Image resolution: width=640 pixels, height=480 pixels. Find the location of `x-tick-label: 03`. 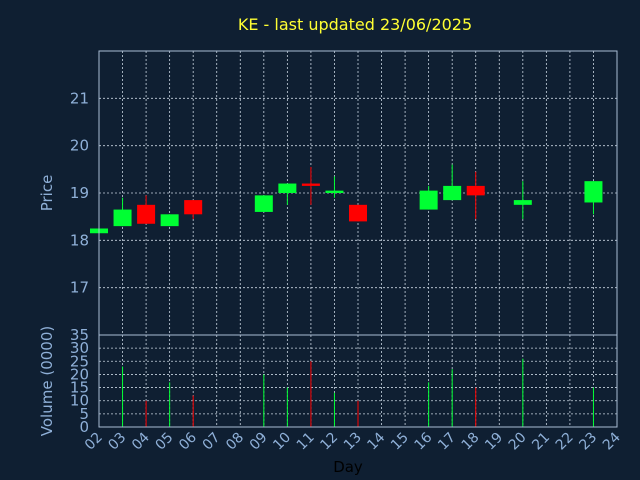

x-tick-label: 03 is located at coordinates (117, 442).